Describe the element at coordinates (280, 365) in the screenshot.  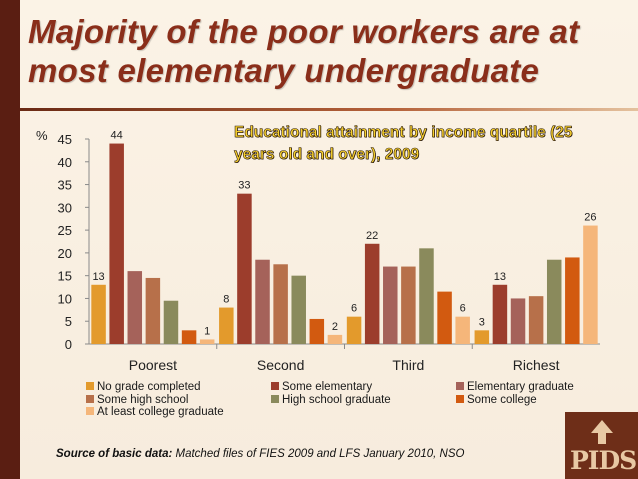
I see `x-category-label: Second` at that location.